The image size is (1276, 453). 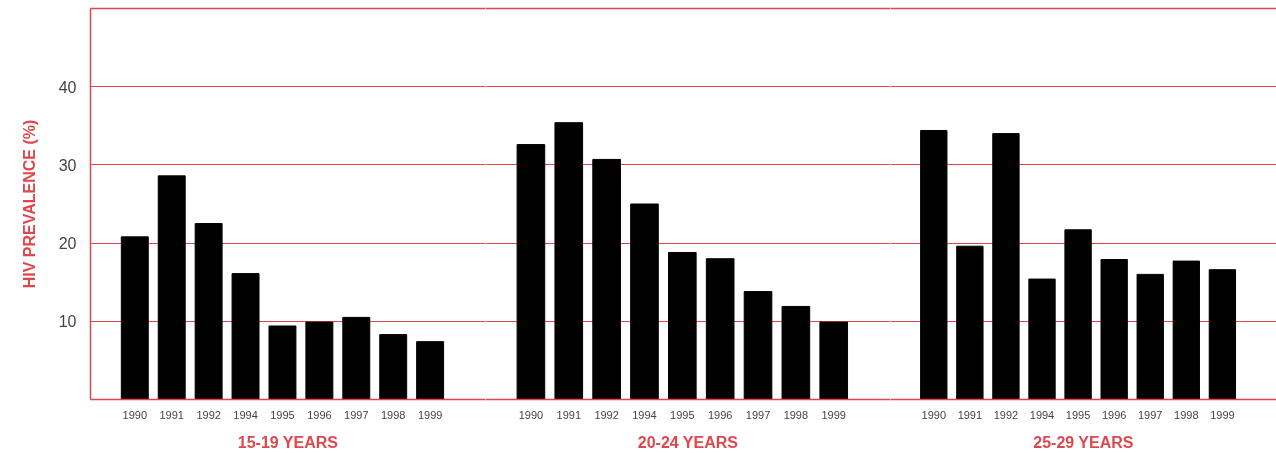 What do you see at coordinates (67, 165) in the screenshot?
I see `y-tick-label: 30` at bounding box center [67, 165].